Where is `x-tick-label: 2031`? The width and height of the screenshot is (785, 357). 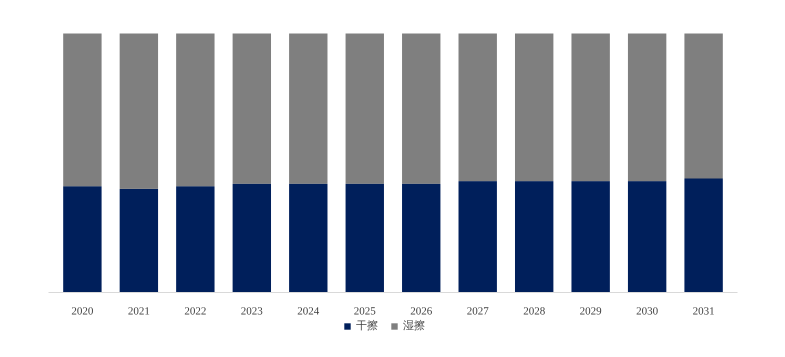 x-tick-label: 2031 is located at coordinates (703, 312).